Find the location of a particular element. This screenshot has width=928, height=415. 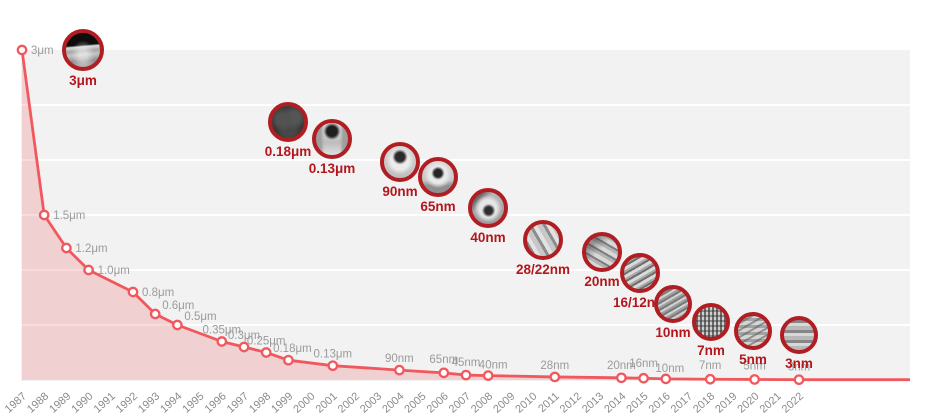

year-tick-label-1991: 1991 is located at coordinates (105, 402).